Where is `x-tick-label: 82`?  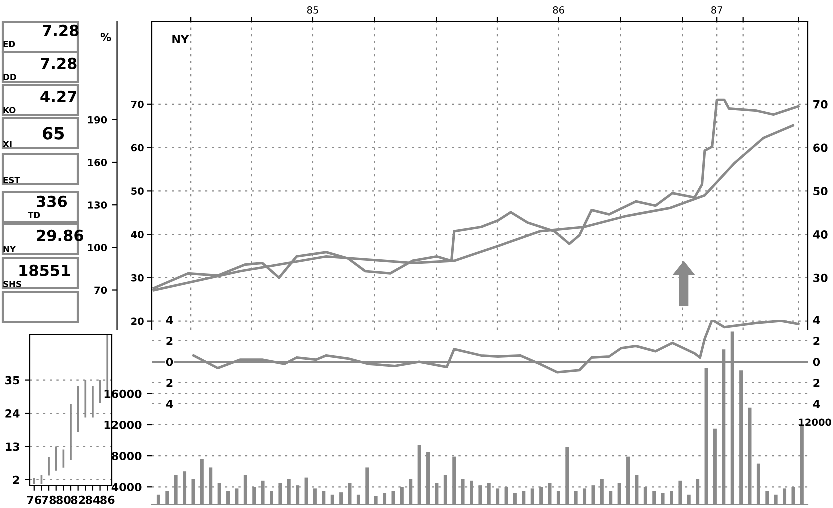 x-tick-label: 82 is located at coordinates (78, 500).